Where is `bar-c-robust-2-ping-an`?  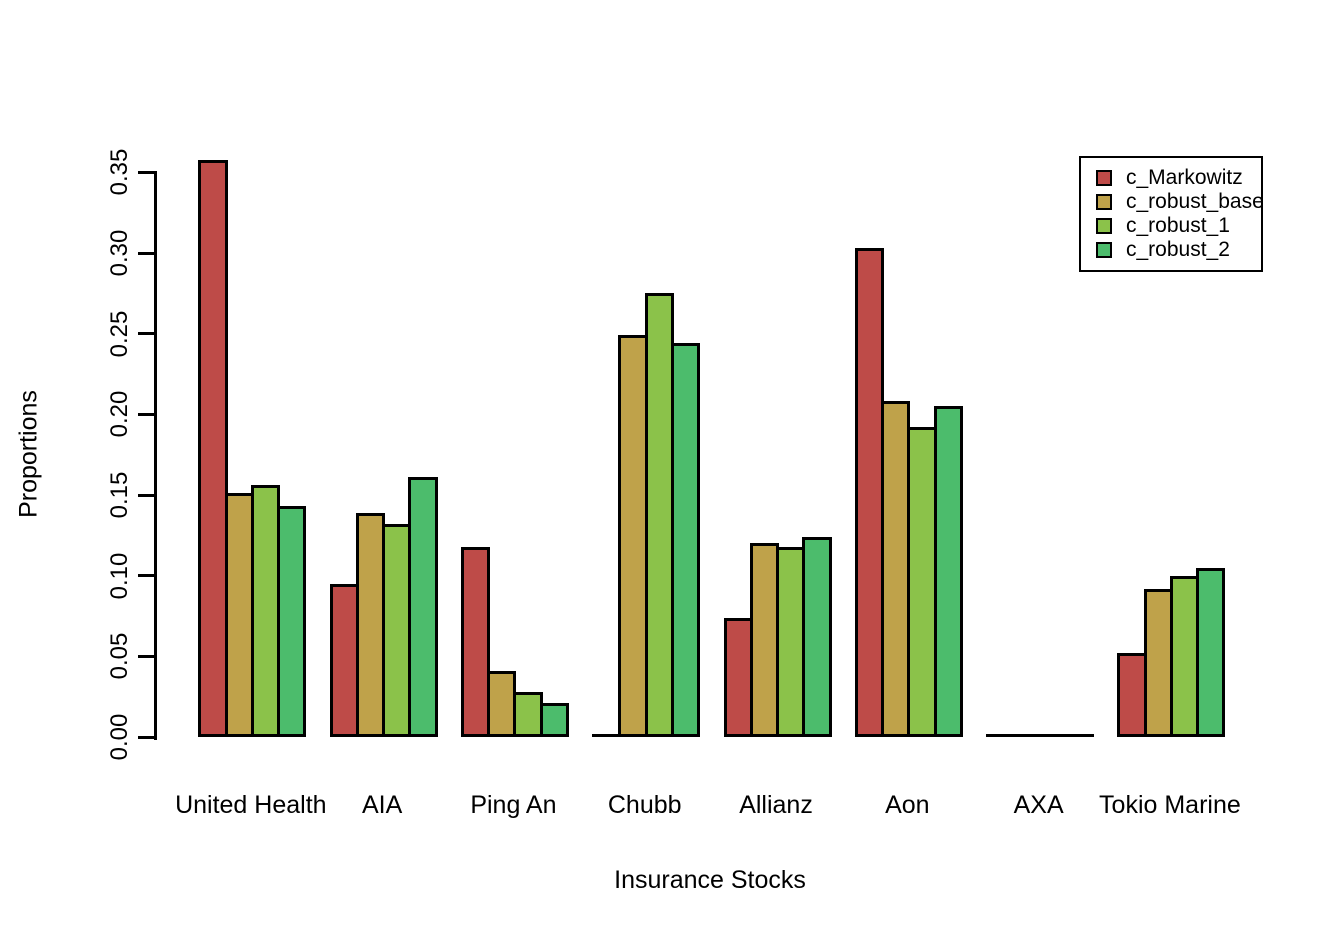
bar-c-robust-2-ping-an is located at coordinates (554, 720).